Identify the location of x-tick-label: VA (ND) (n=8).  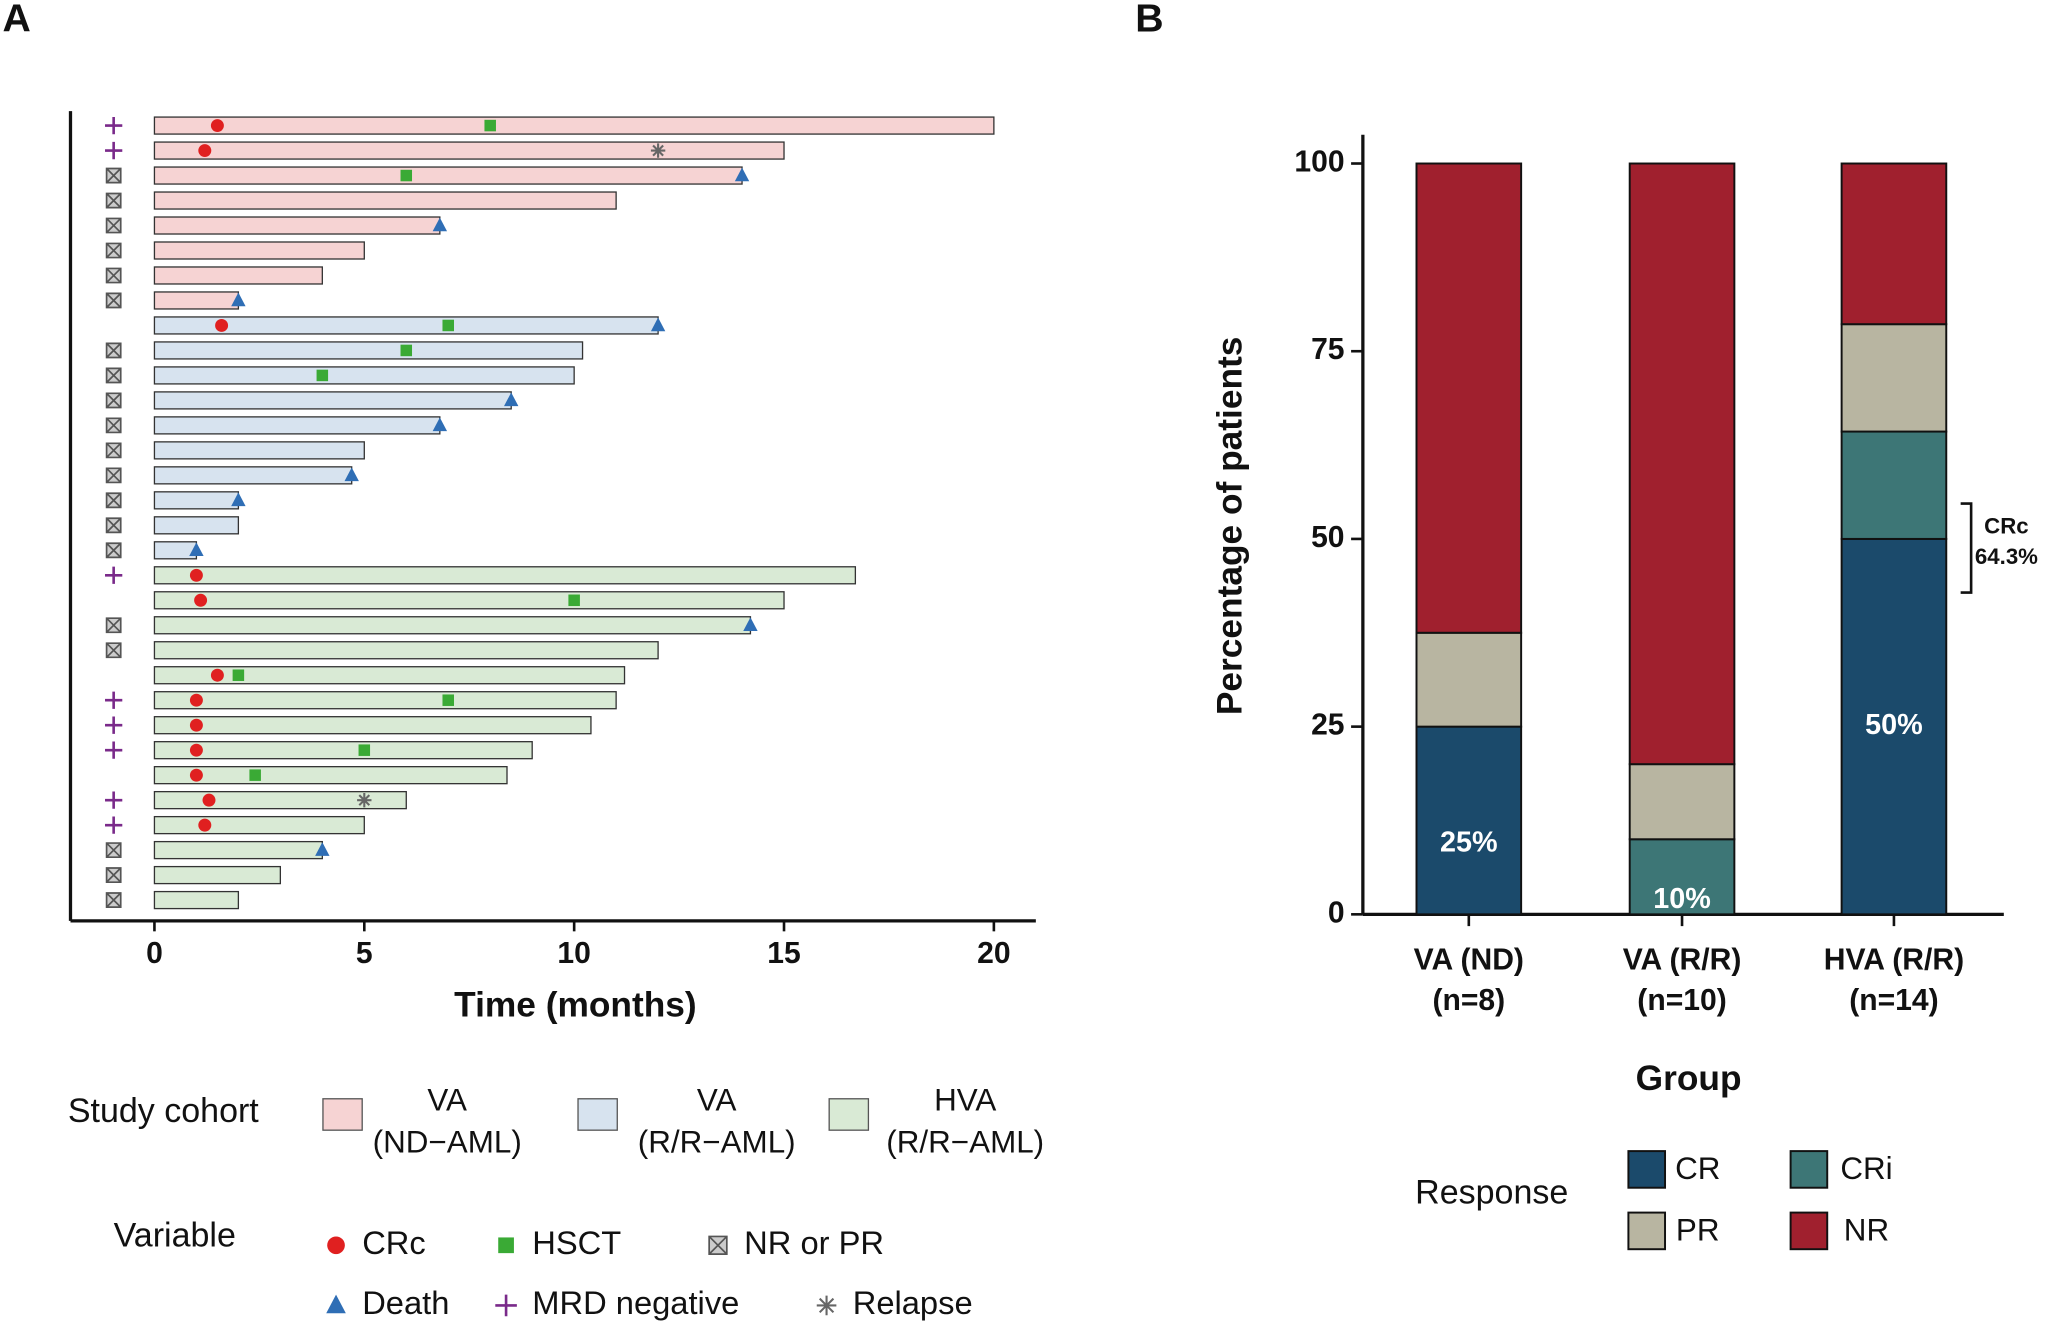
(1468, 979).